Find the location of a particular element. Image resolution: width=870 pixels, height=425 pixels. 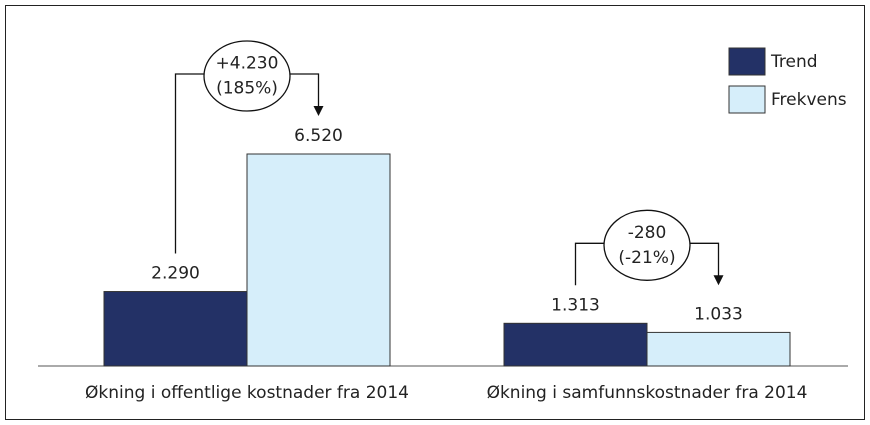

annotation-text: (185%) is located at coordinates (247, 89).